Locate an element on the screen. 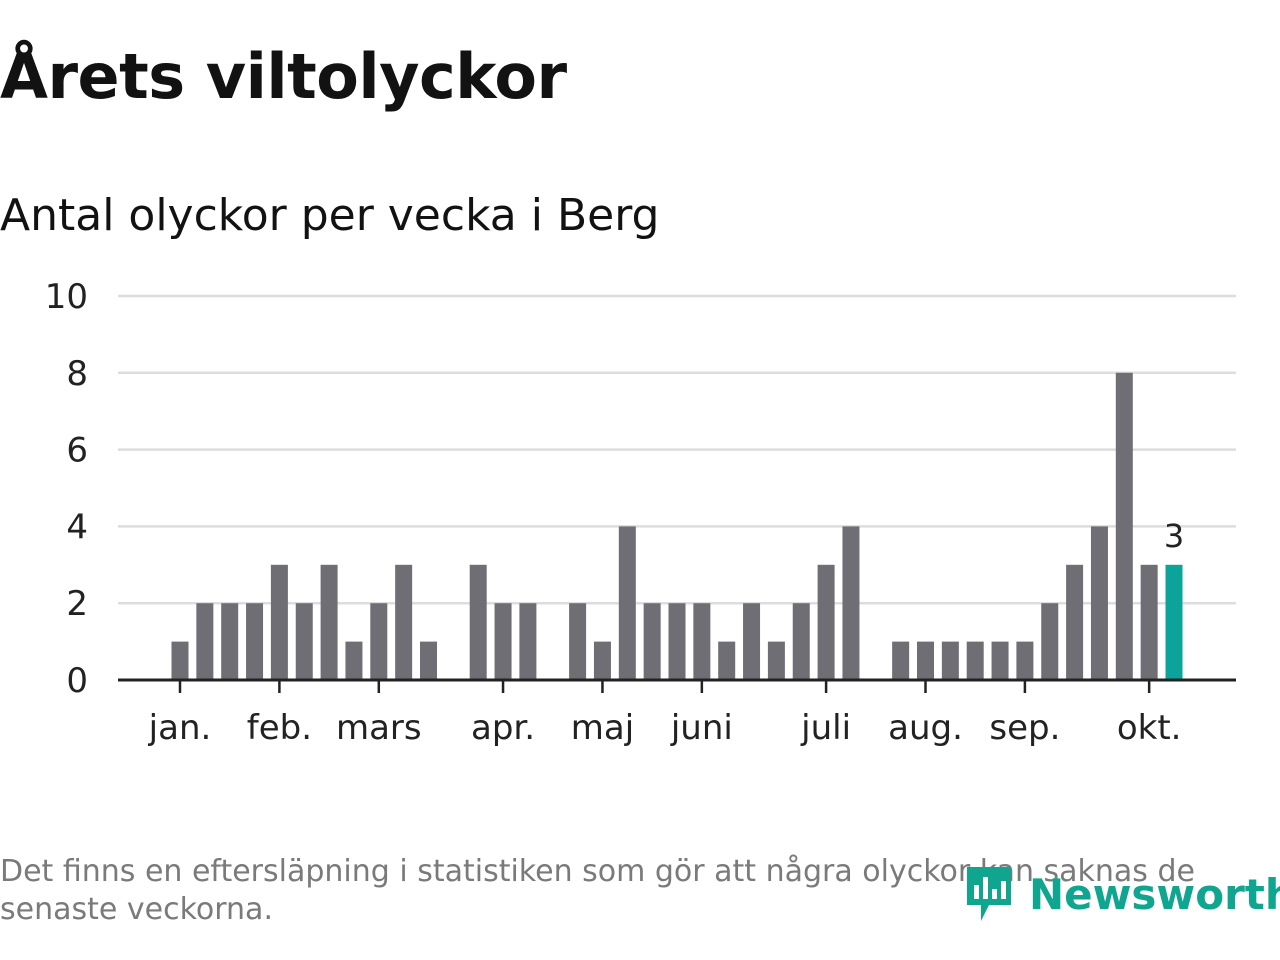 This screenshot has width=1280, height=960. highlight-data-label: 3 is located at coordinates (1174, 536).